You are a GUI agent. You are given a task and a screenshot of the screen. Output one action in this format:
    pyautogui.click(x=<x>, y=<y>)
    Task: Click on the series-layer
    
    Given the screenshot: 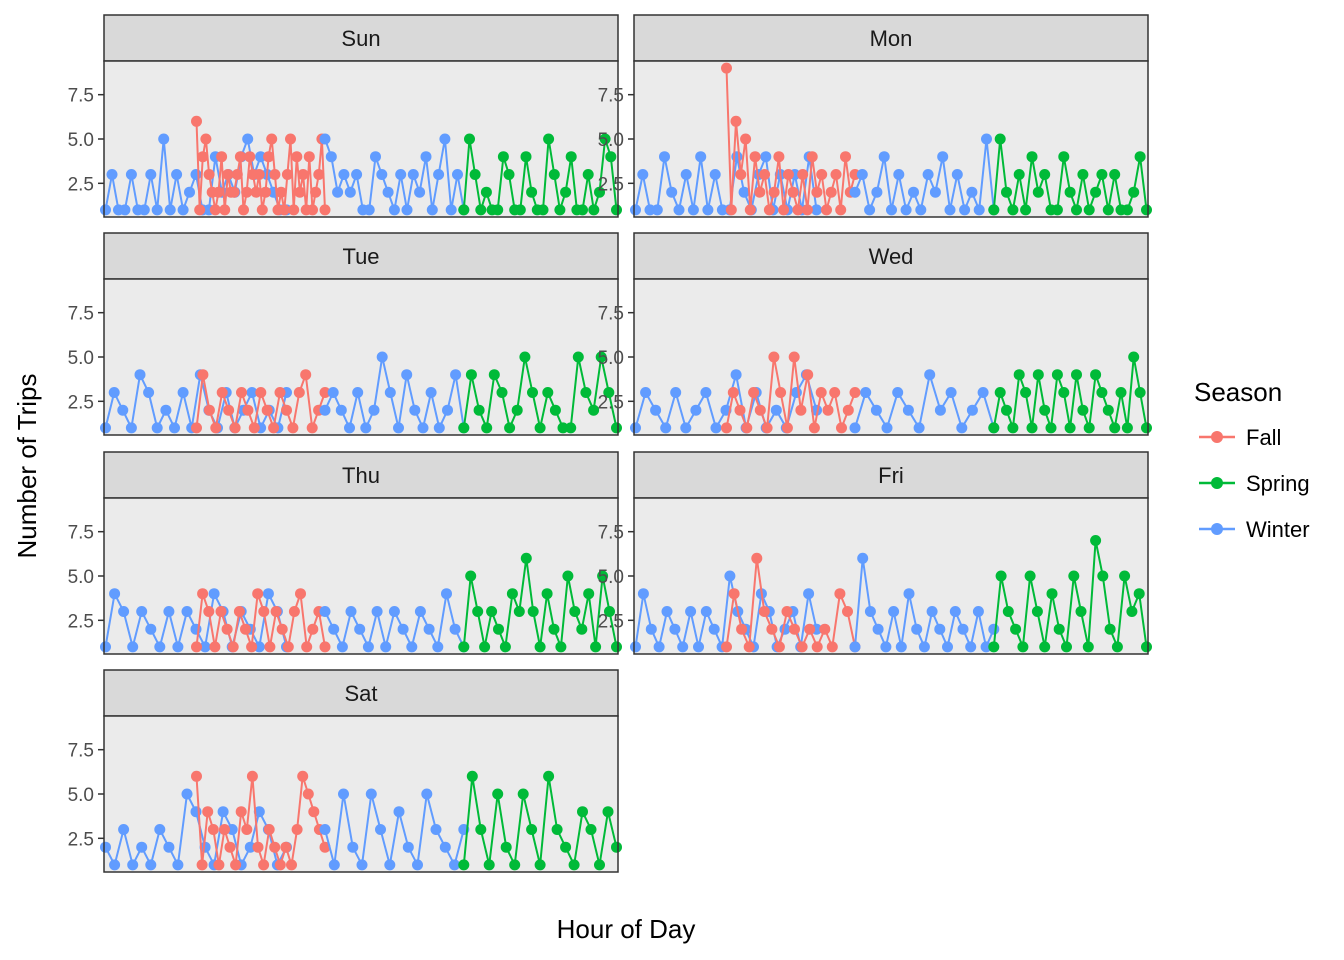 What is the action you would take?
    pyautogui.click(x=891, y=139)
    